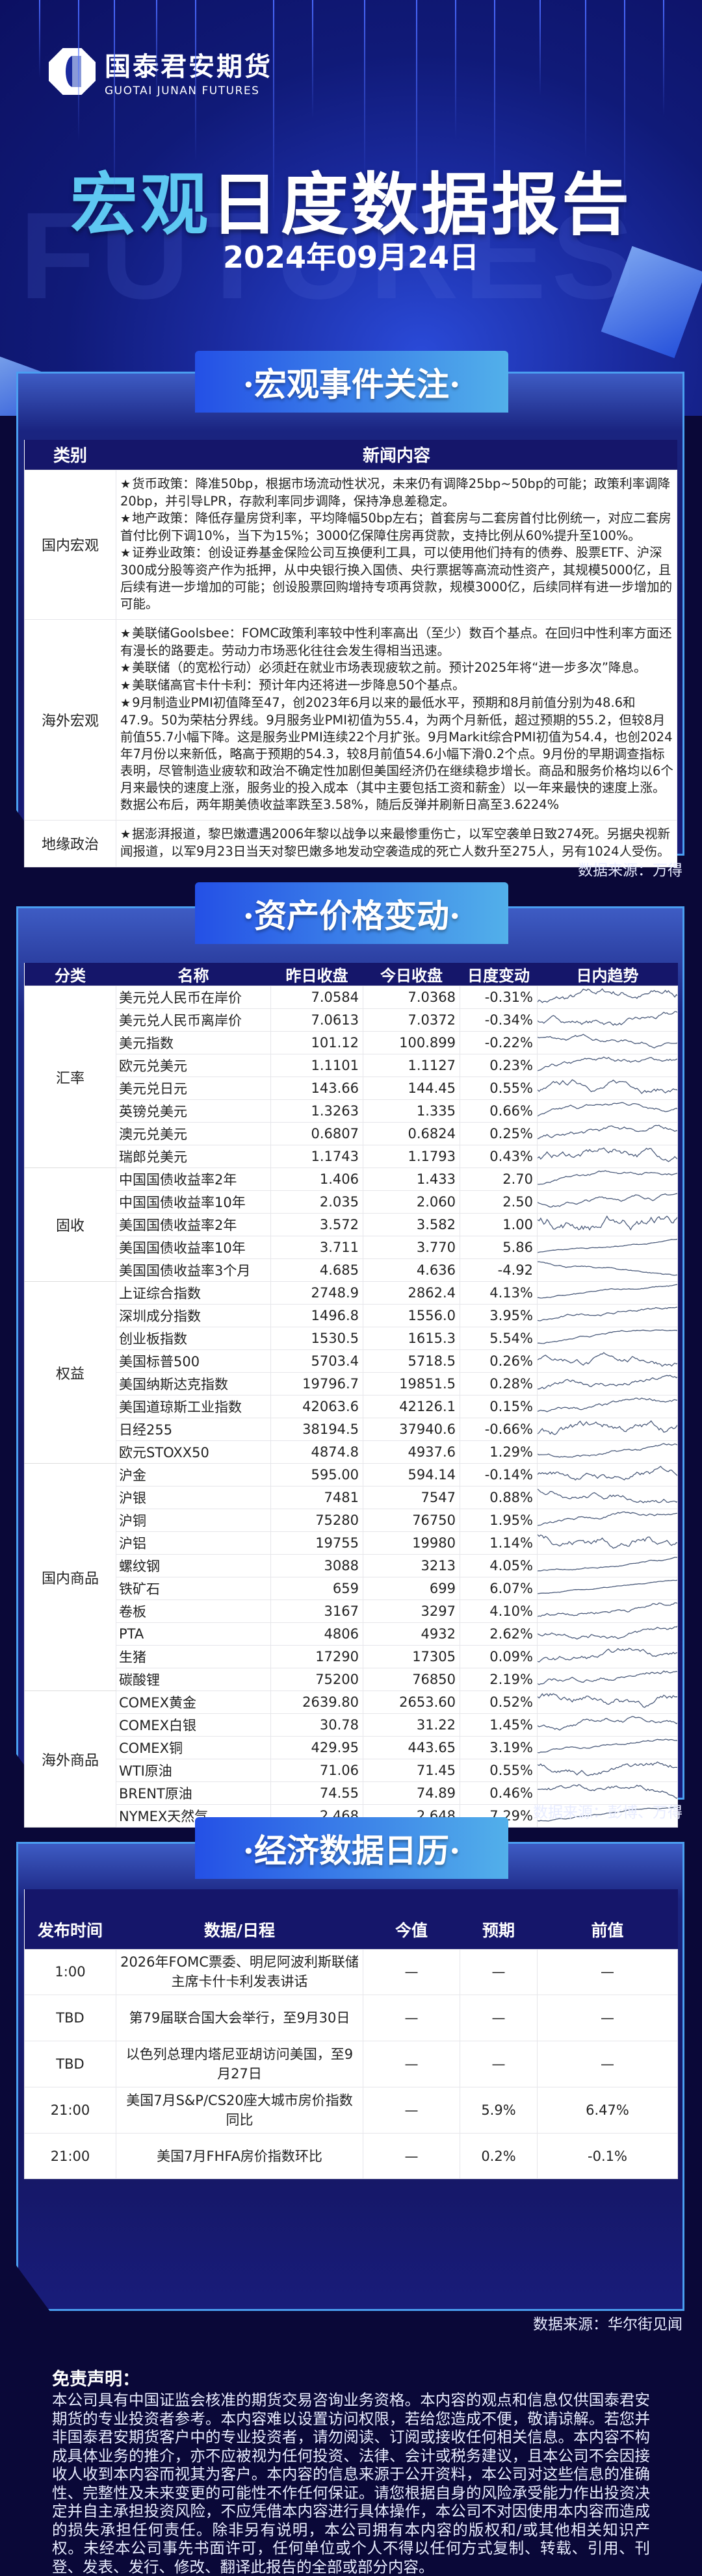 Image resolution: width=702 pixels, height=2576 pixels. What do you see at coordinates (317, 1611) in the screenshot?
I see `prev-close: 3167` at bounding box center [317, 1611].